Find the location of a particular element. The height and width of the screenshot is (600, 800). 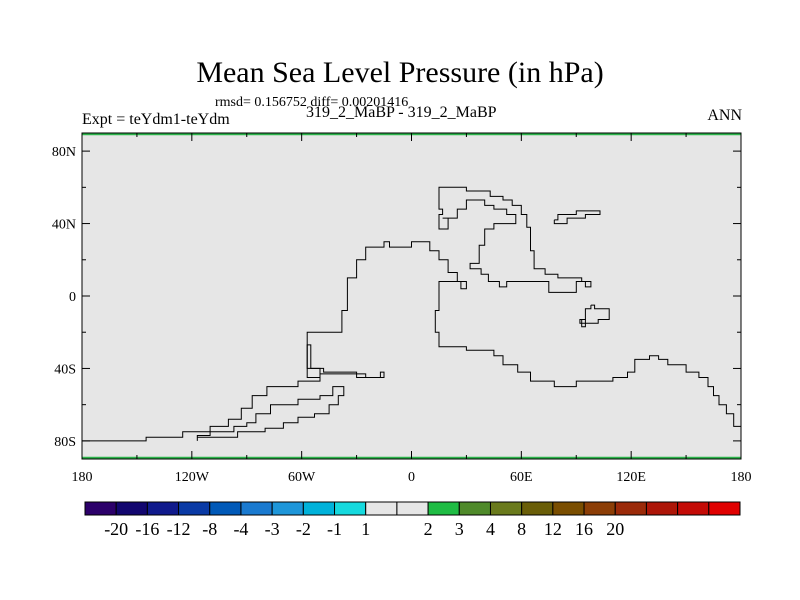

colorbar-label: -4 is located at coordinates (240, 529).